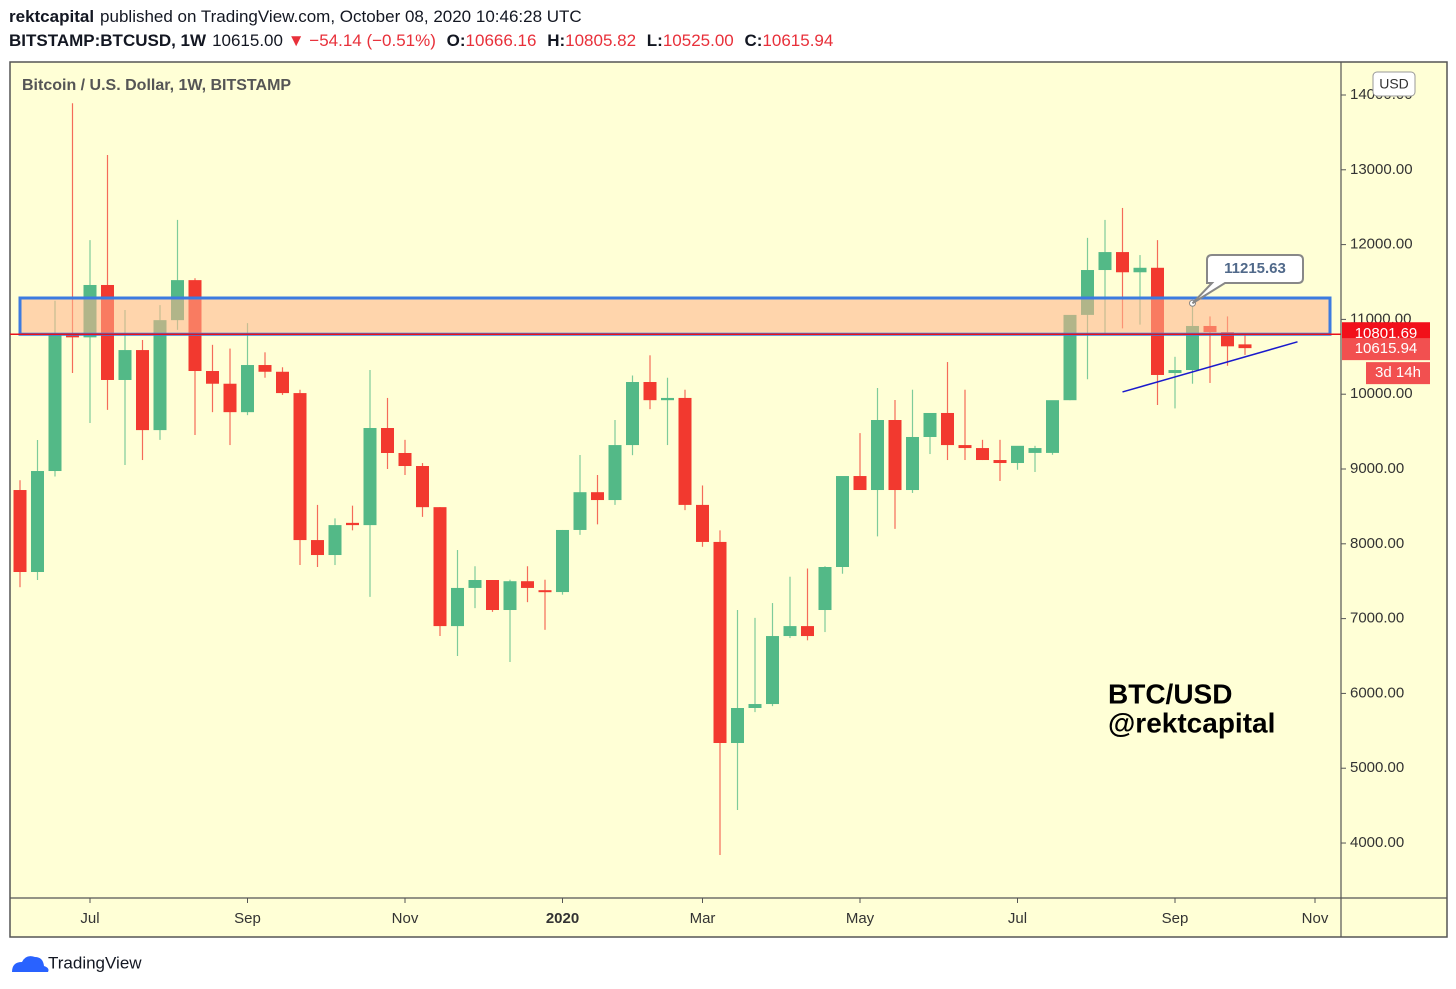 This screenshot has width=1456, height=989. I want to click on h-value: 10805.82, so click(601, 40).